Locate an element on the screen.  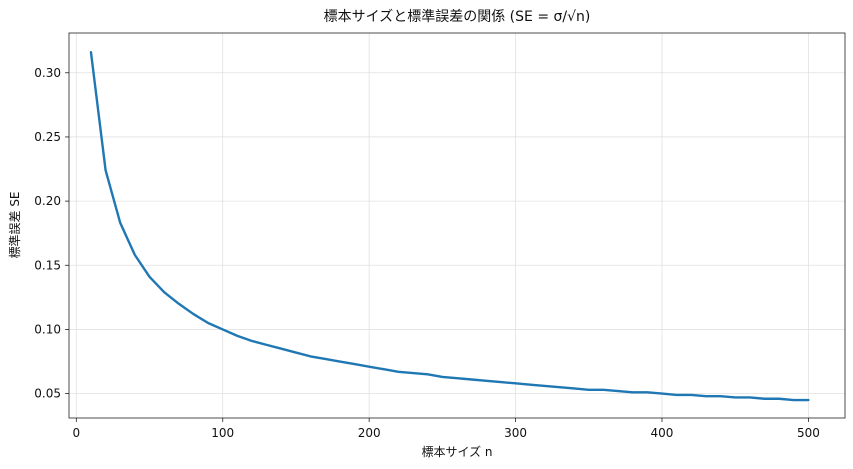
x-axis-label: 標本サイズ n is located at coordinates (456, 451).